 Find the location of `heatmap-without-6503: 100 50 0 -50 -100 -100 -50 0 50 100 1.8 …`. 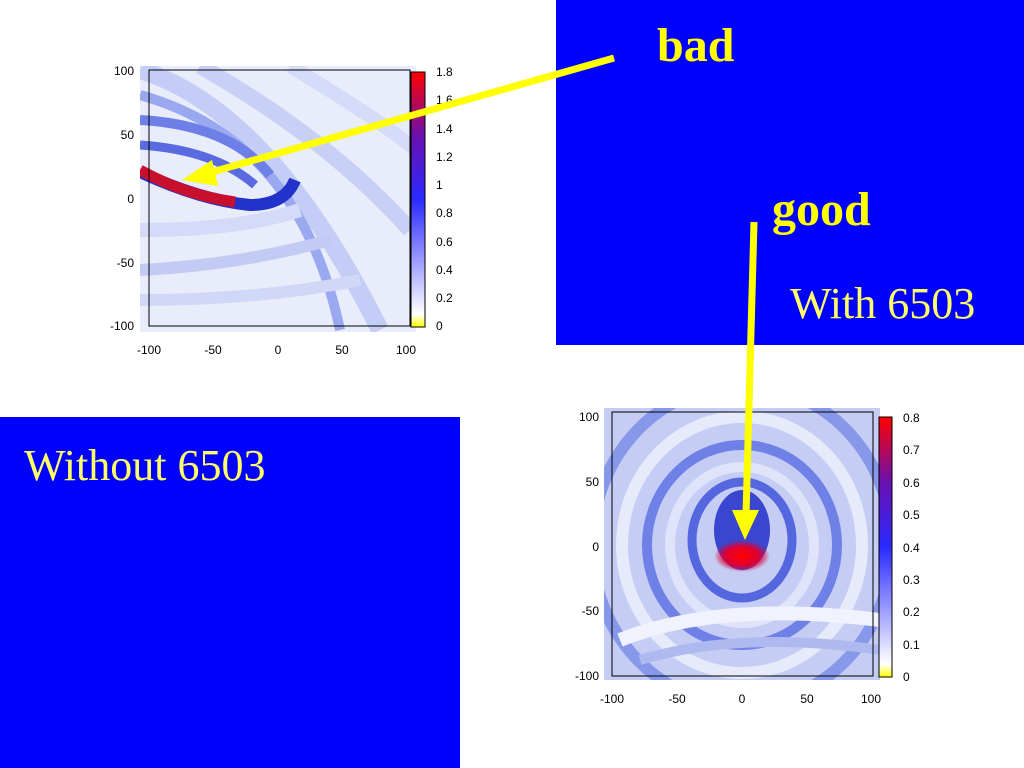

heatmap-without-6503: 100 50 0 -50 -100 -100 -50 0 50 100 1.8 … is located at coordinates (281, 210).